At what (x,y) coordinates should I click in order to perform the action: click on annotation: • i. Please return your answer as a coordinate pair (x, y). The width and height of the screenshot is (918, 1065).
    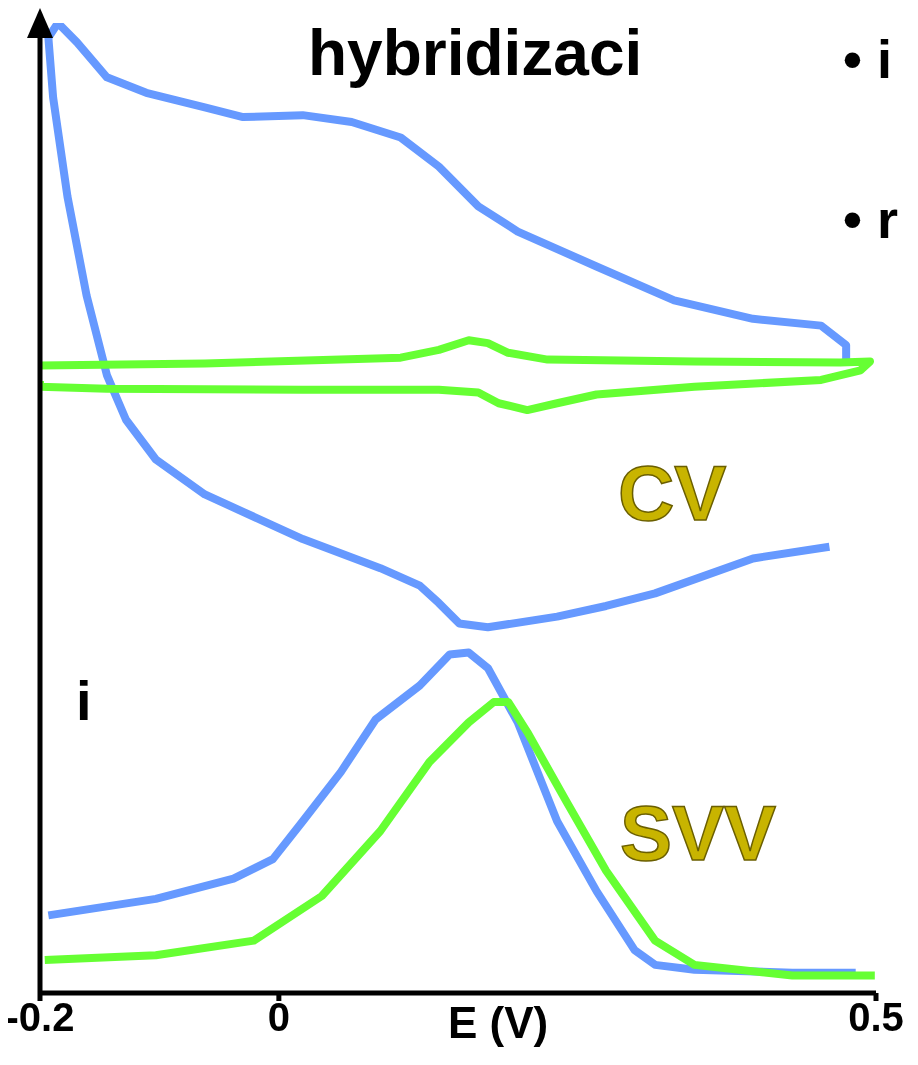
    Looking at the image, I should click on (867, 59).